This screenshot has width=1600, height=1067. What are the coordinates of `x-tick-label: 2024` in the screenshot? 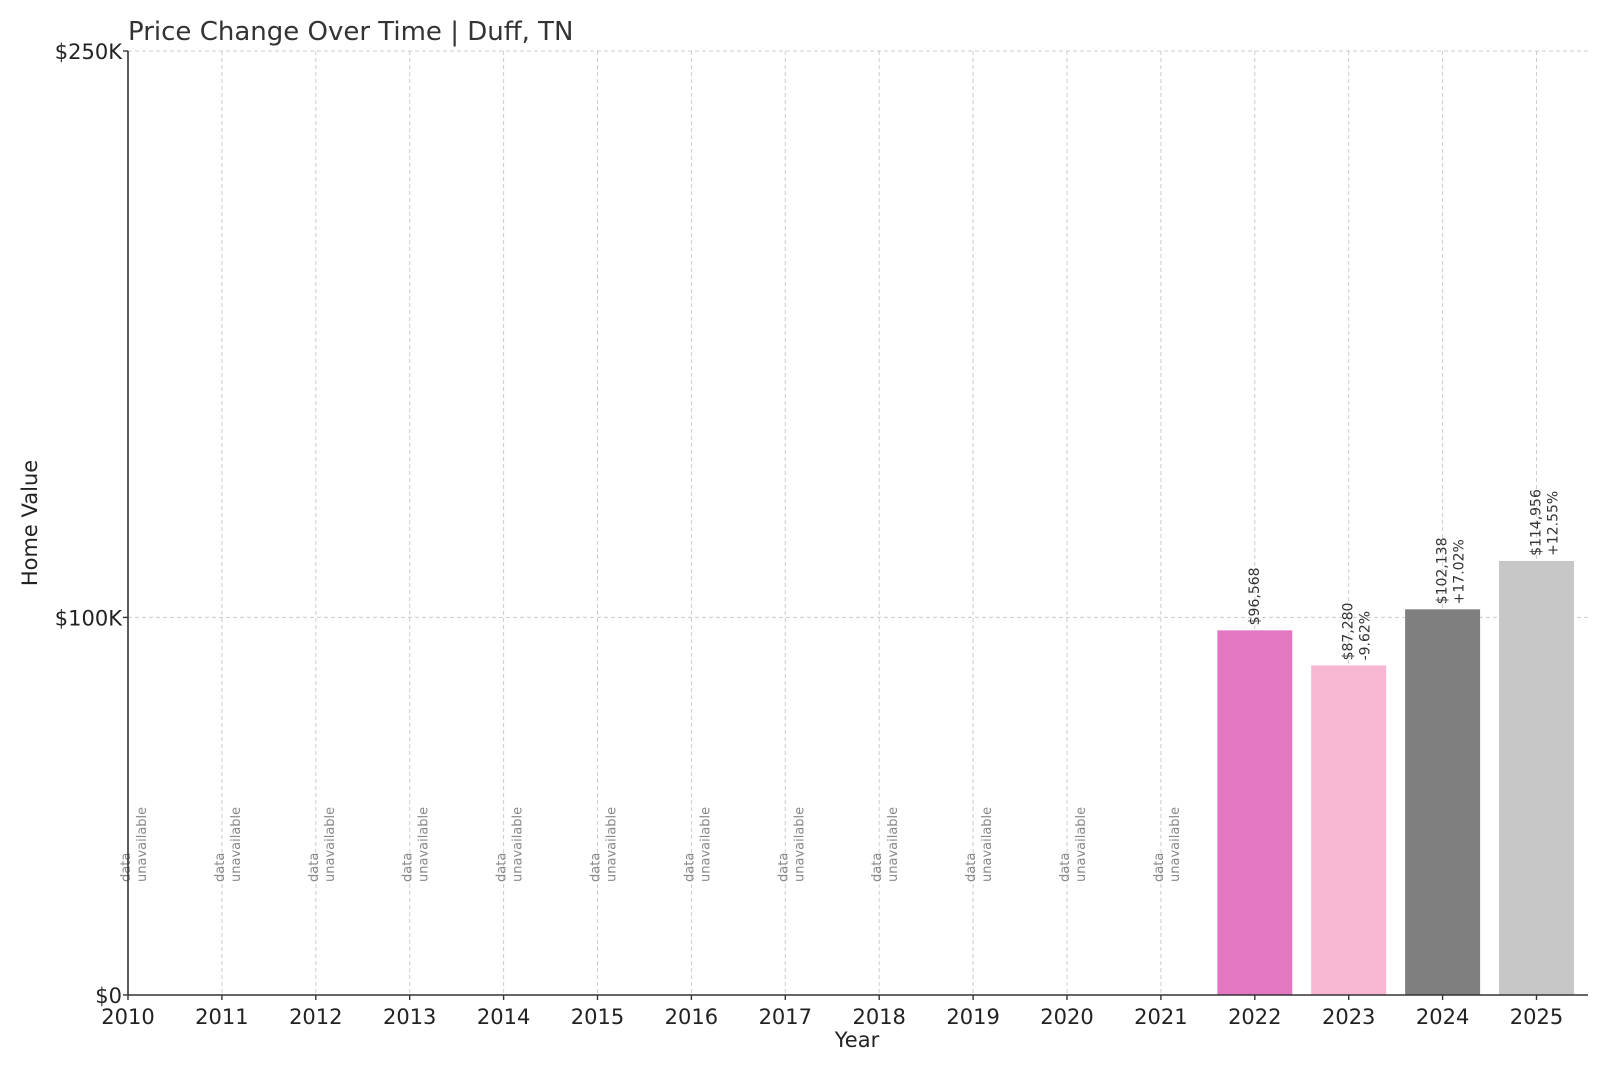 It's located at (1442, 1017).